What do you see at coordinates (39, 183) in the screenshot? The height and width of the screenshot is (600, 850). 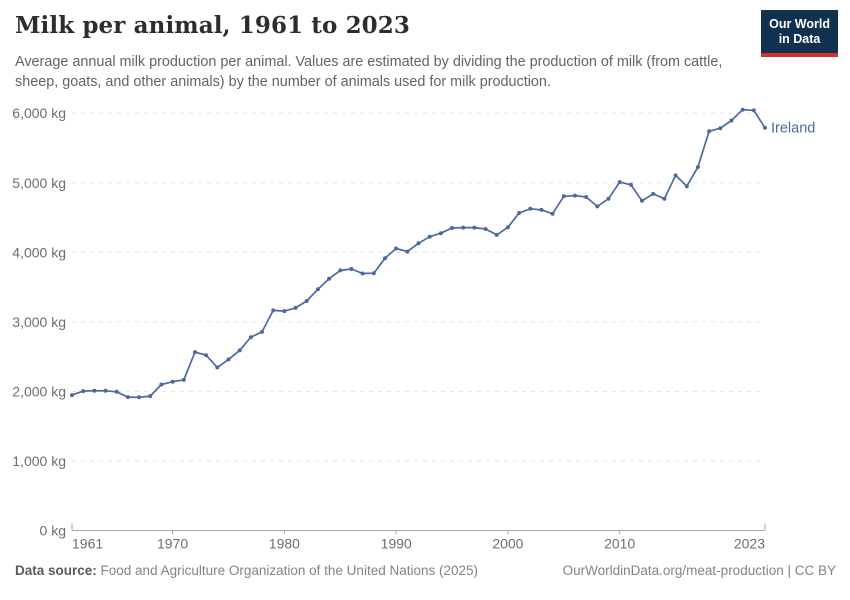 I see `y-tick-label: 5,000 kg` at bounding box center [39, 183].